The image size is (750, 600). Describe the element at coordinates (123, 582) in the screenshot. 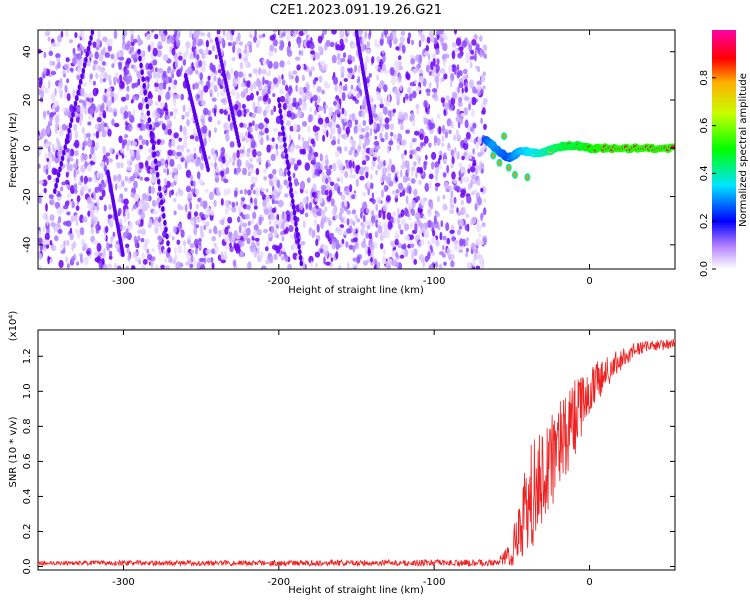

I see `x-tick-label: -300` at that location.